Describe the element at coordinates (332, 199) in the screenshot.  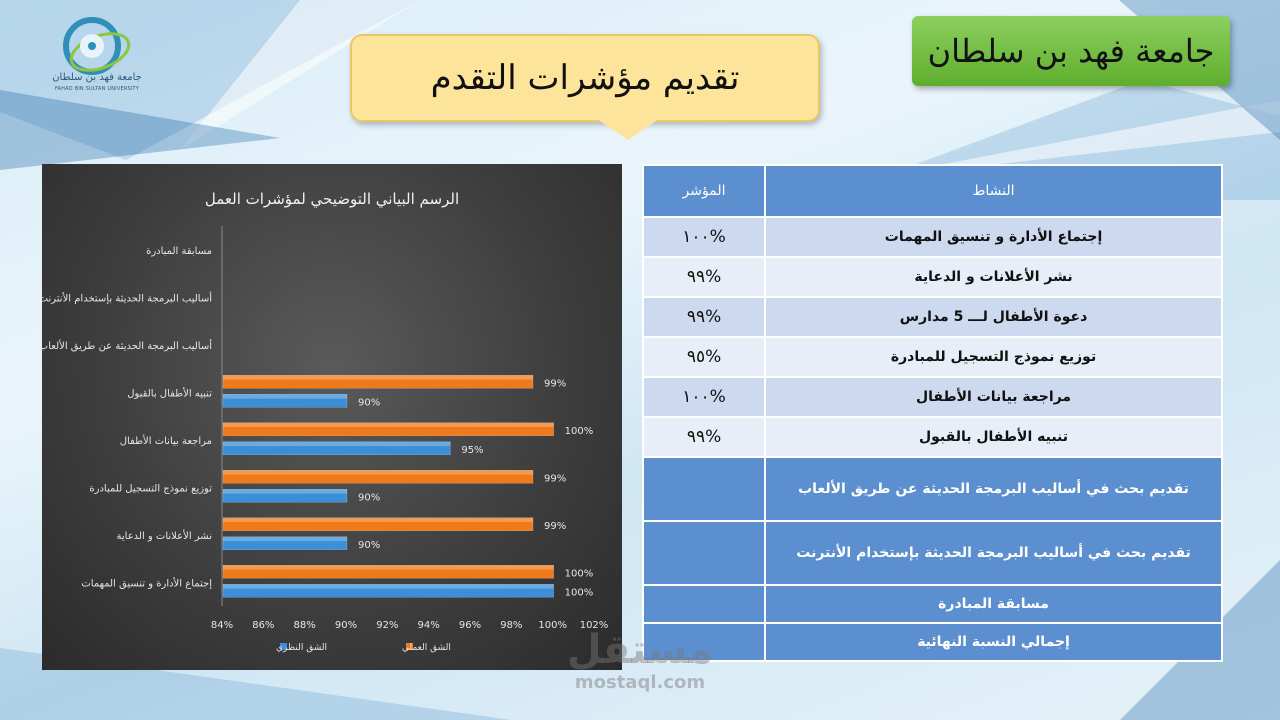
I see `chart-title: الرسم البياني التوضيحي لمؤشرات العمل` at that location.